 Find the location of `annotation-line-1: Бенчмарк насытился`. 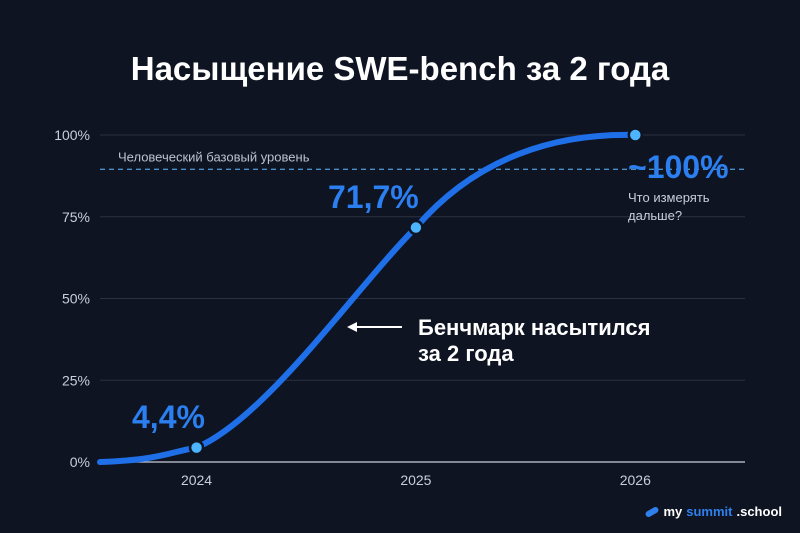

annotation-line-1: Бенчмарк насытился is located at coordinates (534, 327).